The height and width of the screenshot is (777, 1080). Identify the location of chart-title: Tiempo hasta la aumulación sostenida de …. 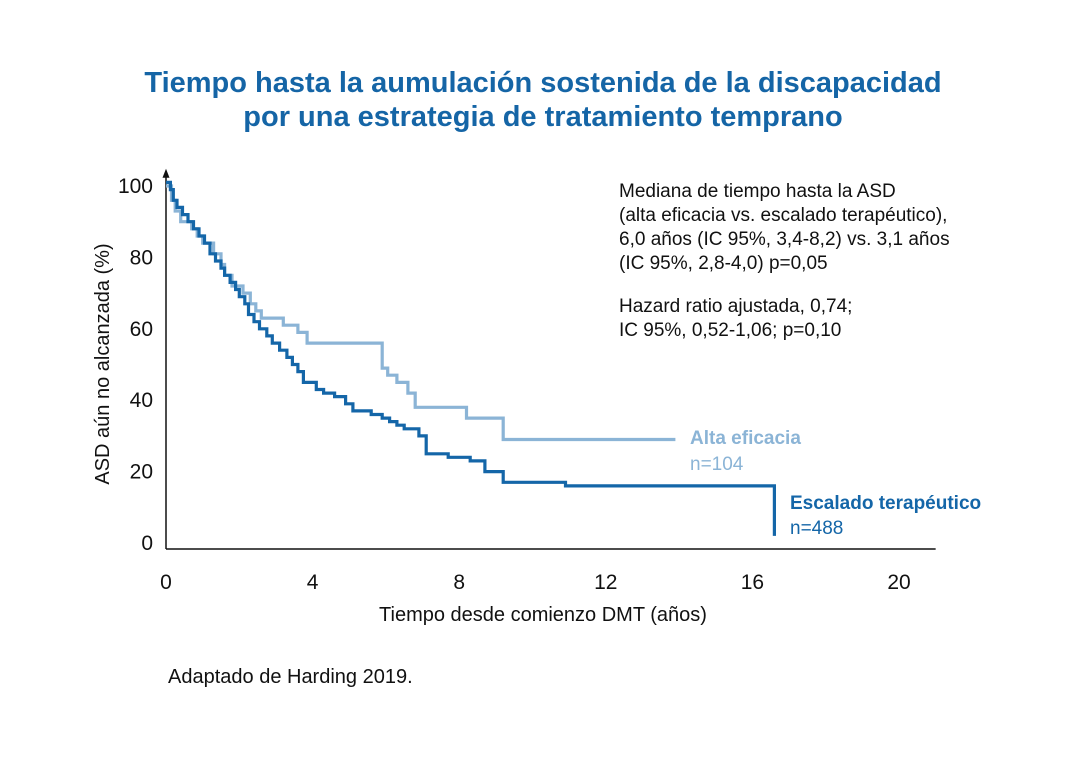
(540, 100).